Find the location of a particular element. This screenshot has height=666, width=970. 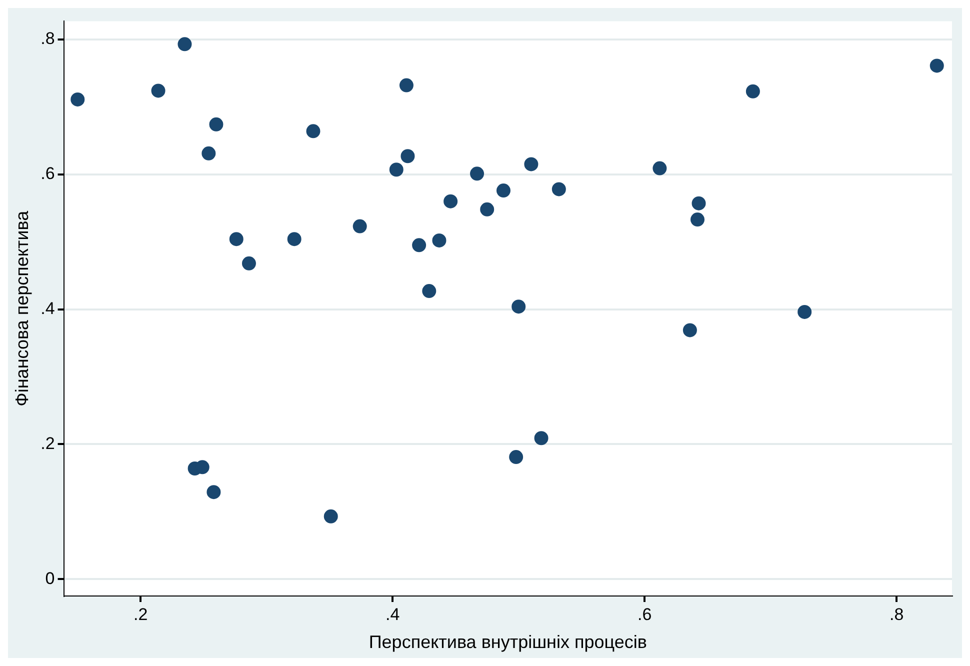

x-axis-title: Перспектива внутрішніх процесів is located at coordinates (507, 642).